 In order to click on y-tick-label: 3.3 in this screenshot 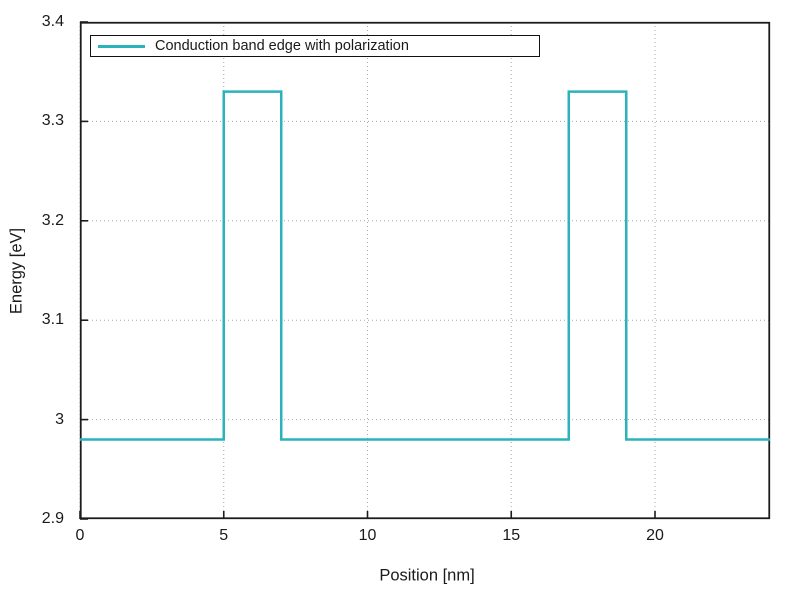, I will do `click(52, 121)`.